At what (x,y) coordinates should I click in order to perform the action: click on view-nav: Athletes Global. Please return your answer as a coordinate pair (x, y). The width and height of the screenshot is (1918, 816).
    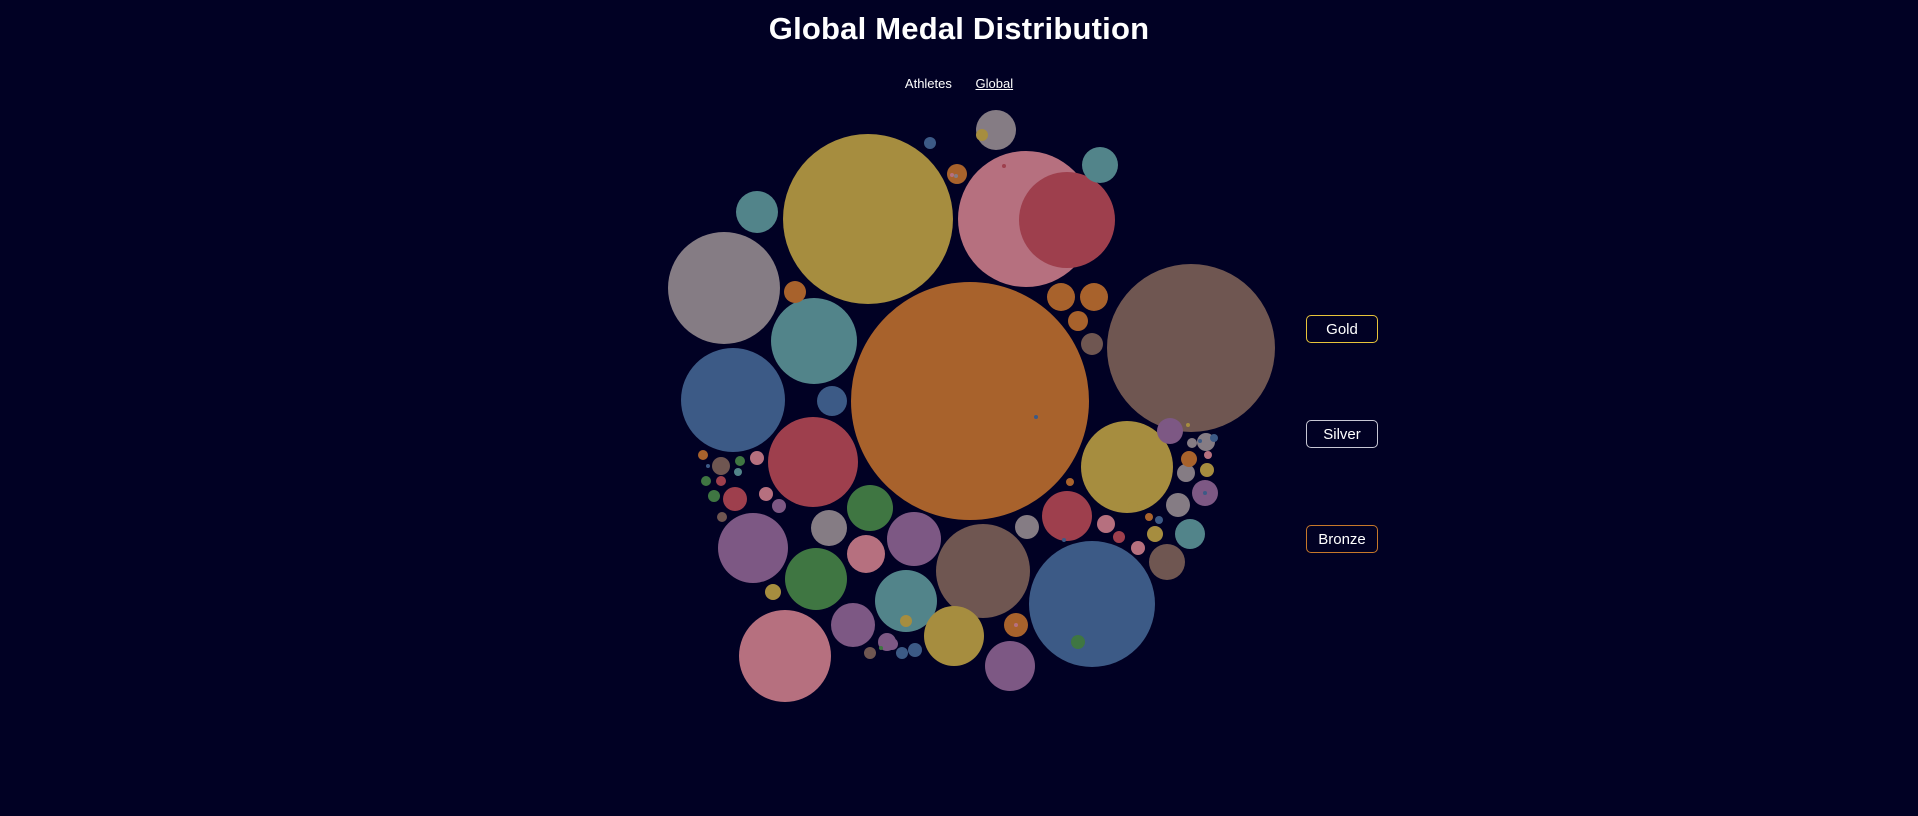
    Looking at the image, I should click on (959, 83).